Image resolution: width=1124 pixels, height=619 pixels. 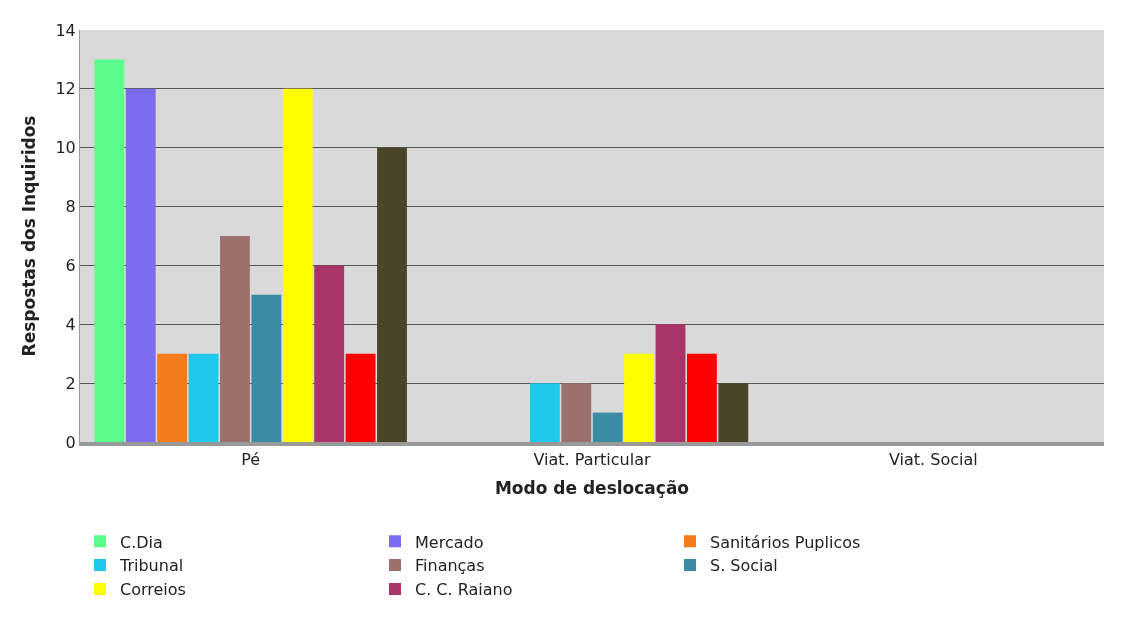 What do you see at coordinates (151, 566) in the screenshot?
I see `legend-label: Tribunal` at bounding box center [151, 566].